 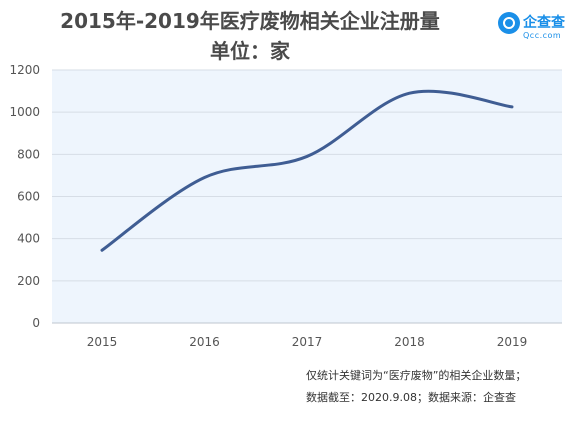 What do you see at coordinates (250, 21) in the screenshot?
I see `chart-title: 2015年-2019年医疗废物相关企业注册量` at bounding box center [250, 21].